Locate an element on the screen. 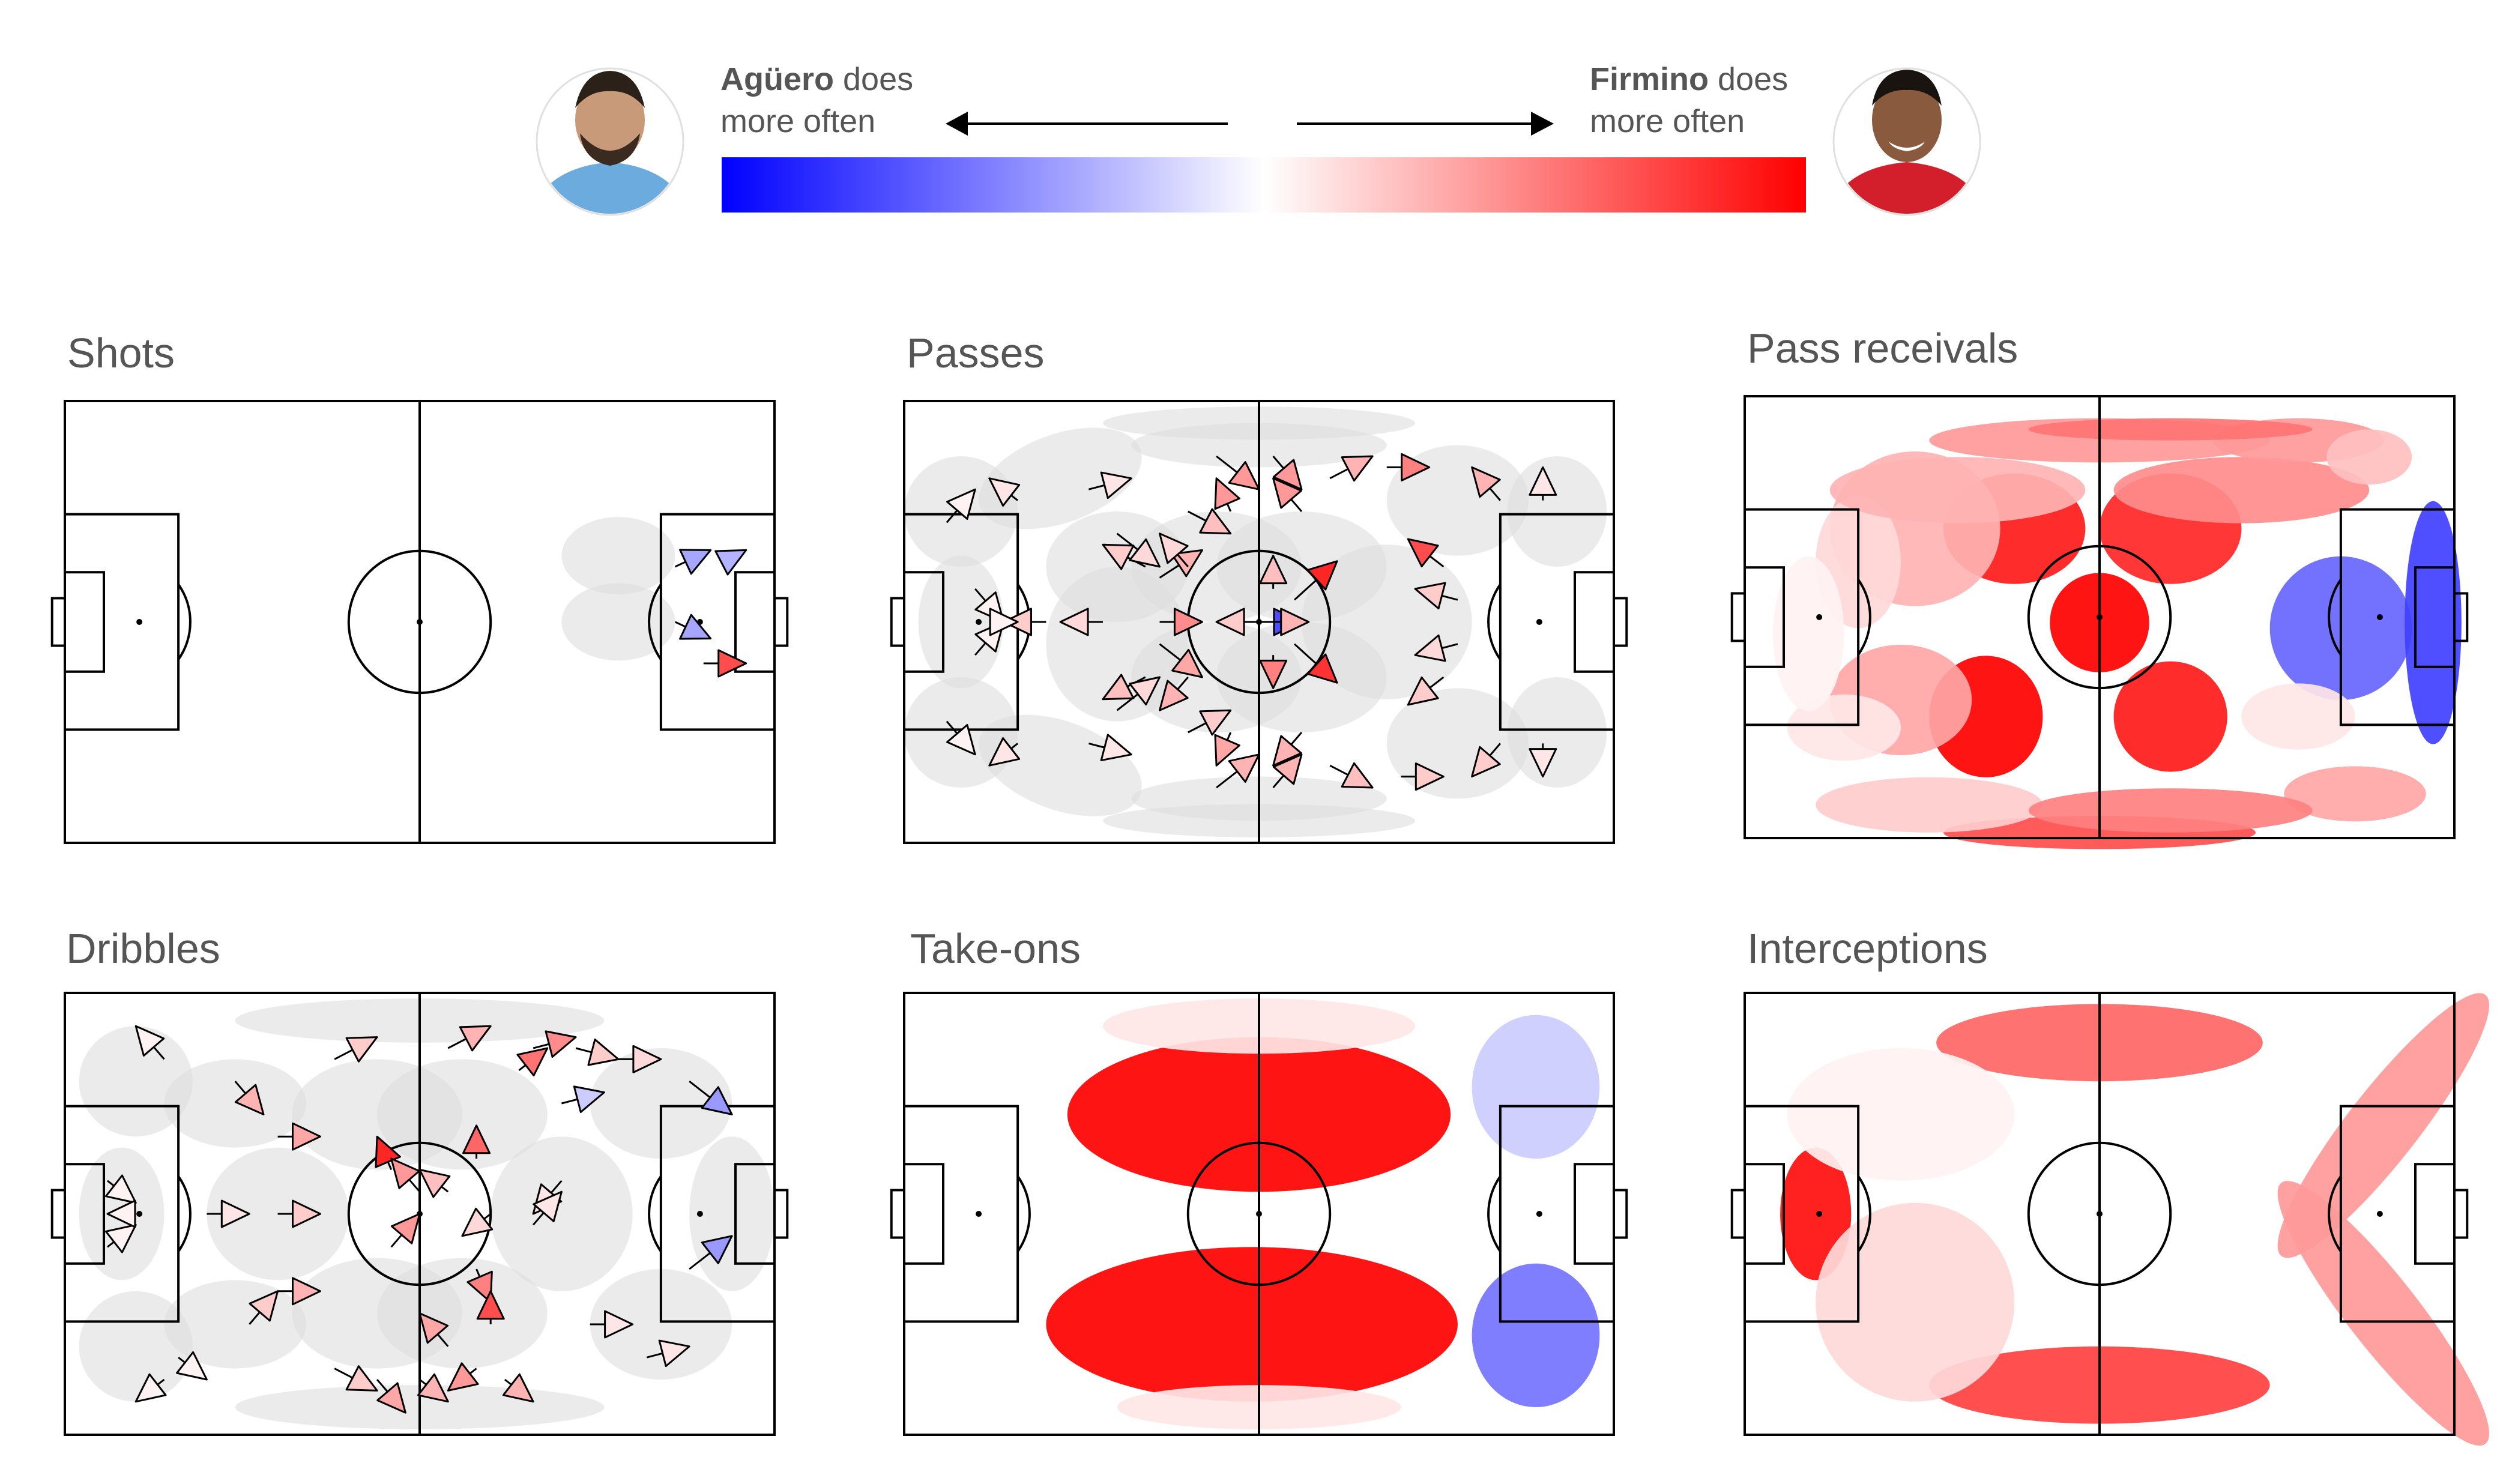 This screenshot has height=1484, width=2512. legend-right-text-line2: more often is located at coordinates (1667, 121).